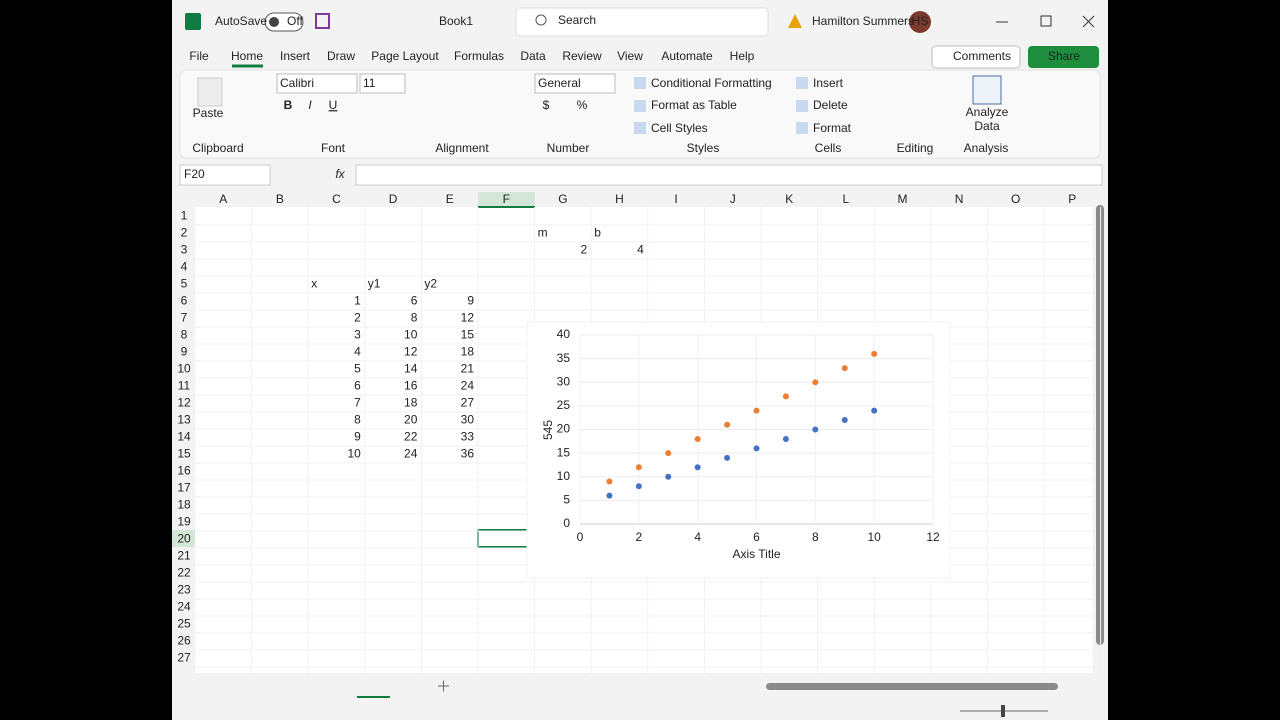 This screenshot has height=720, width=1280. What do you see at coordinates (430, 284) in the screenshot?
I see `cell: y2` at bounding box center [430, 284].